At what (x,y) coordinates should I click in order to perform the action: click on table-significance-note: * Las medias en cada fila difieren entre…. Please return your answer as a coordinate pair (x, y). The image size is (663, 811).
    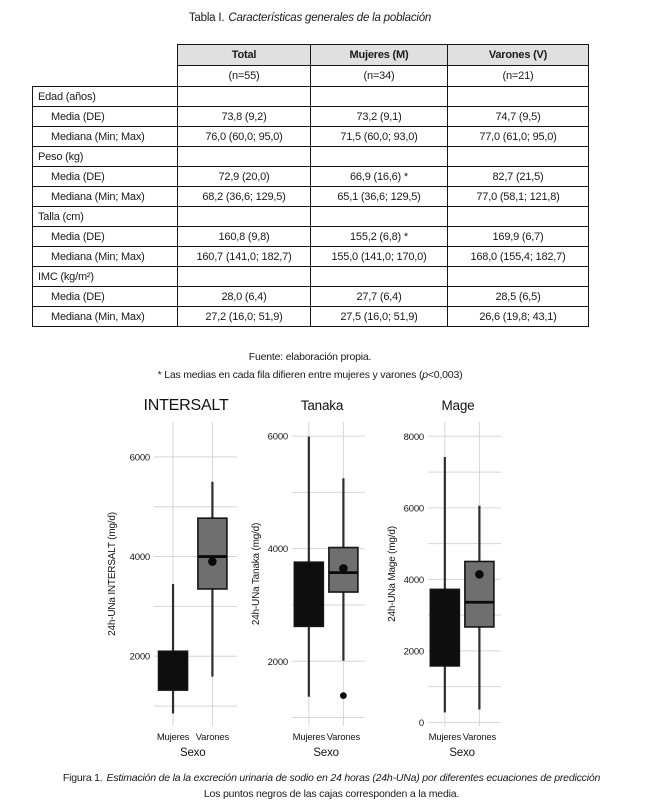
    Looking at the image, I should click on (310, 375).